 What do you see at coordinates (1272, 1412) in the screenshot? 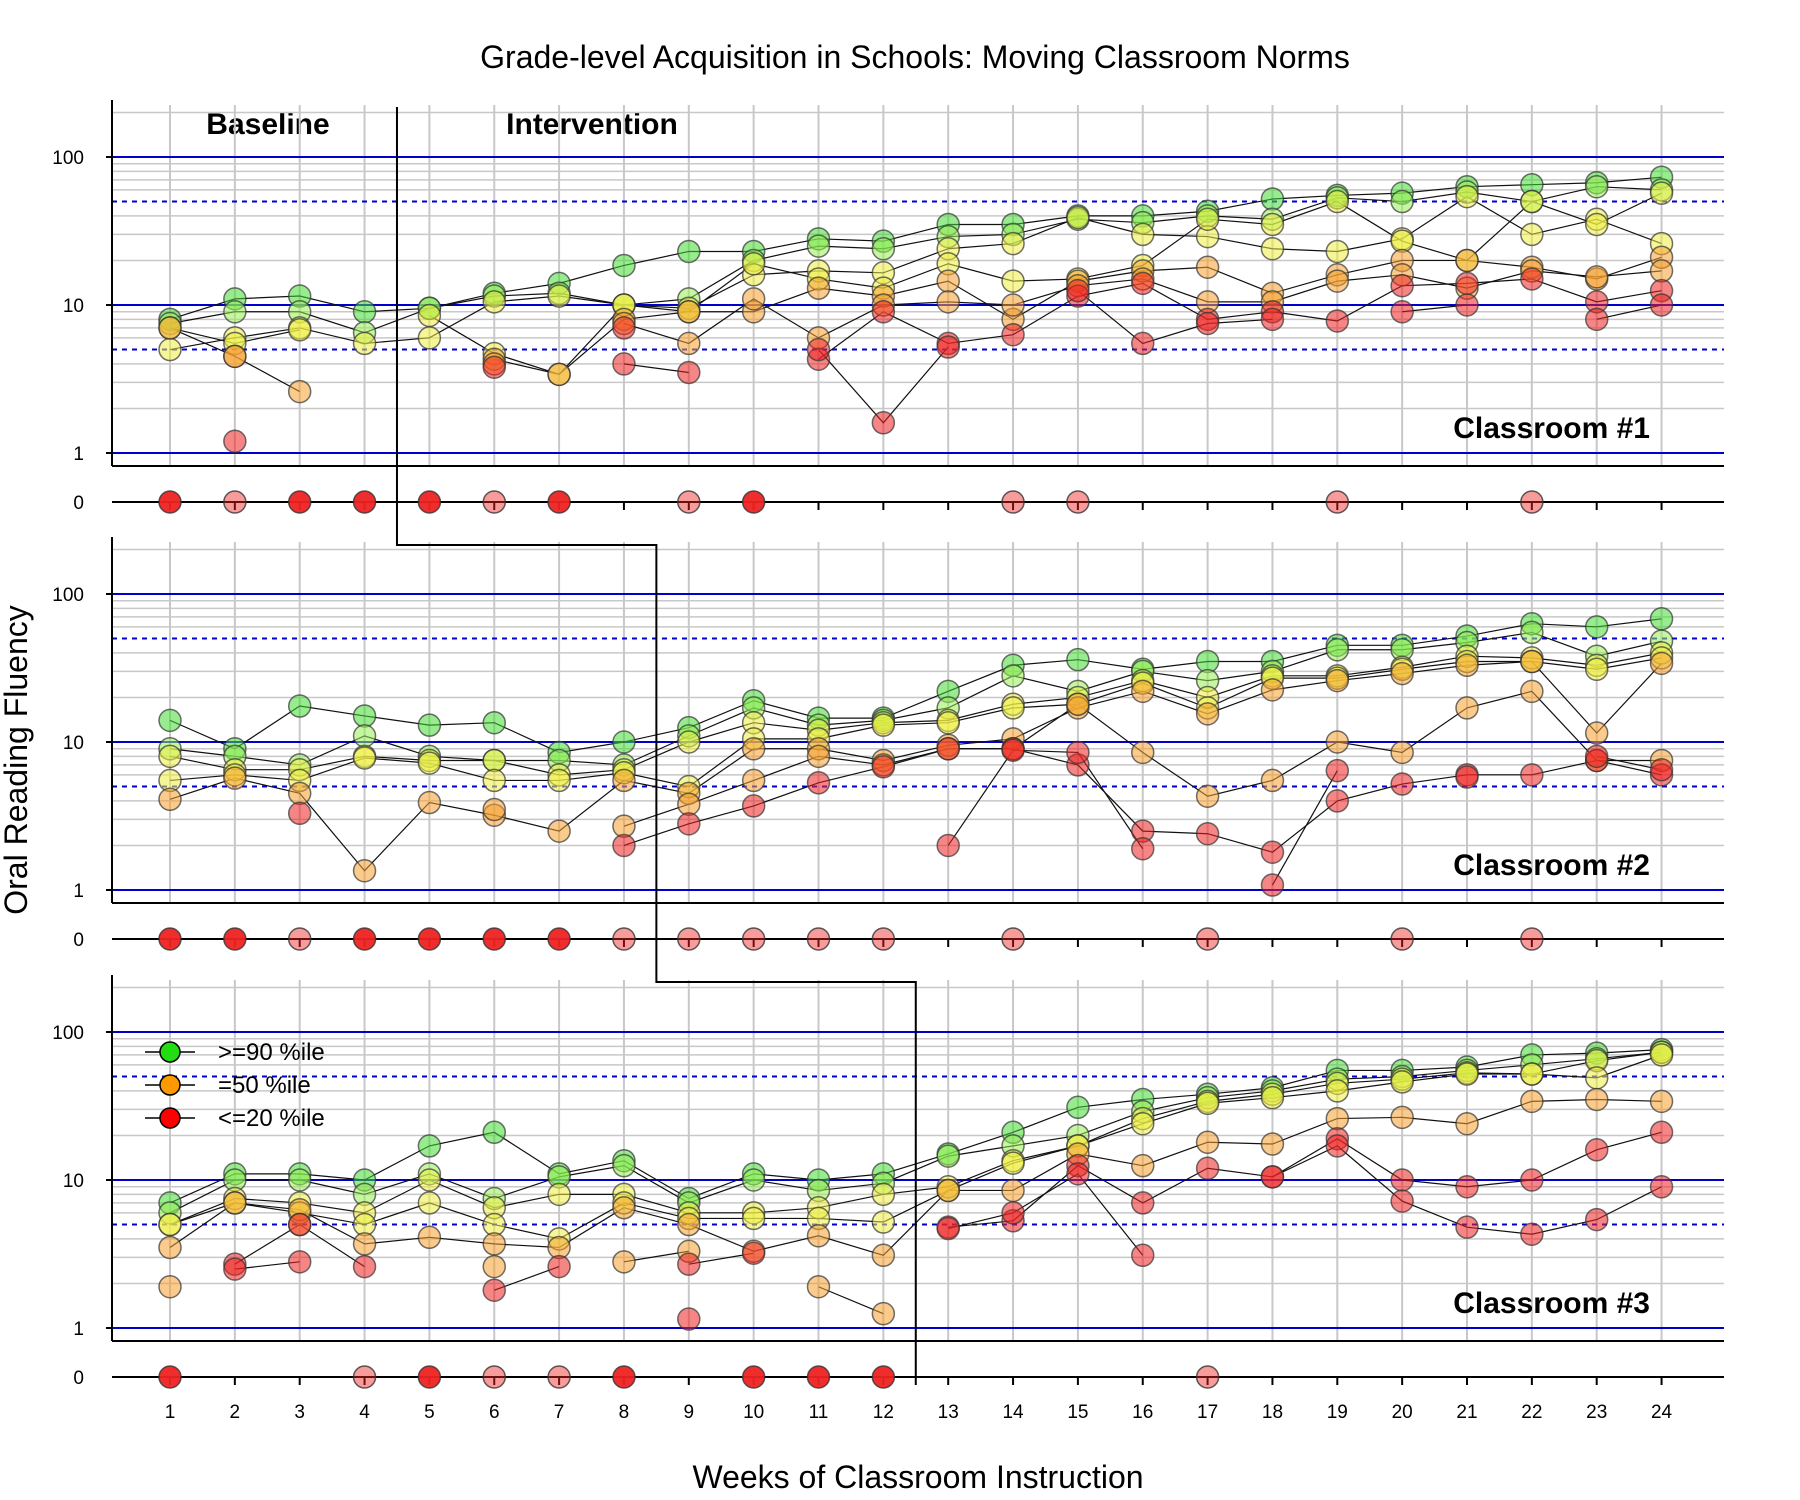
I see `x-tick-label: 18` at bounding box center [1272, 1412].